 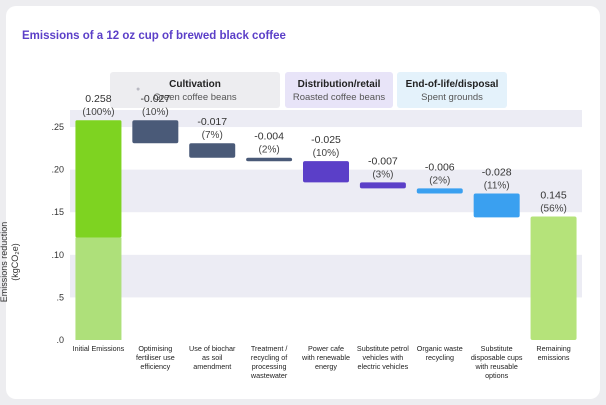 I want to click on data-label: -0.017, so click(x=212, y=122).